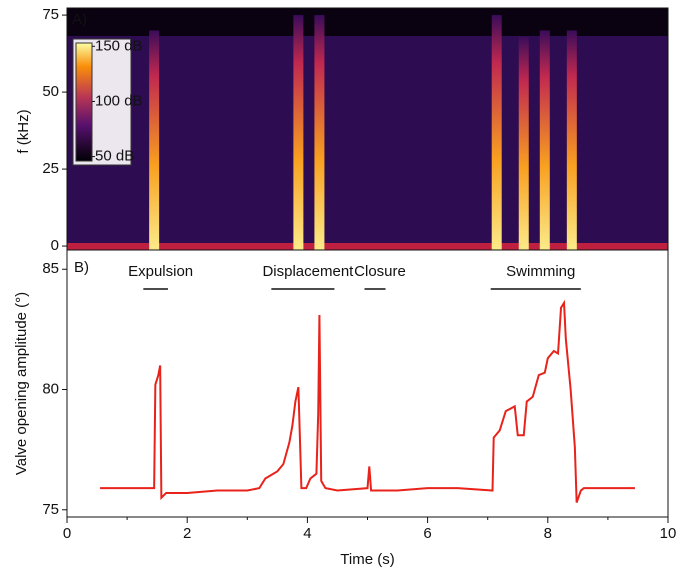  What do you see at coordinates (187, 533) in the screenshot?
I see `x-tick-label: 2` at bounding box center [187, 533].